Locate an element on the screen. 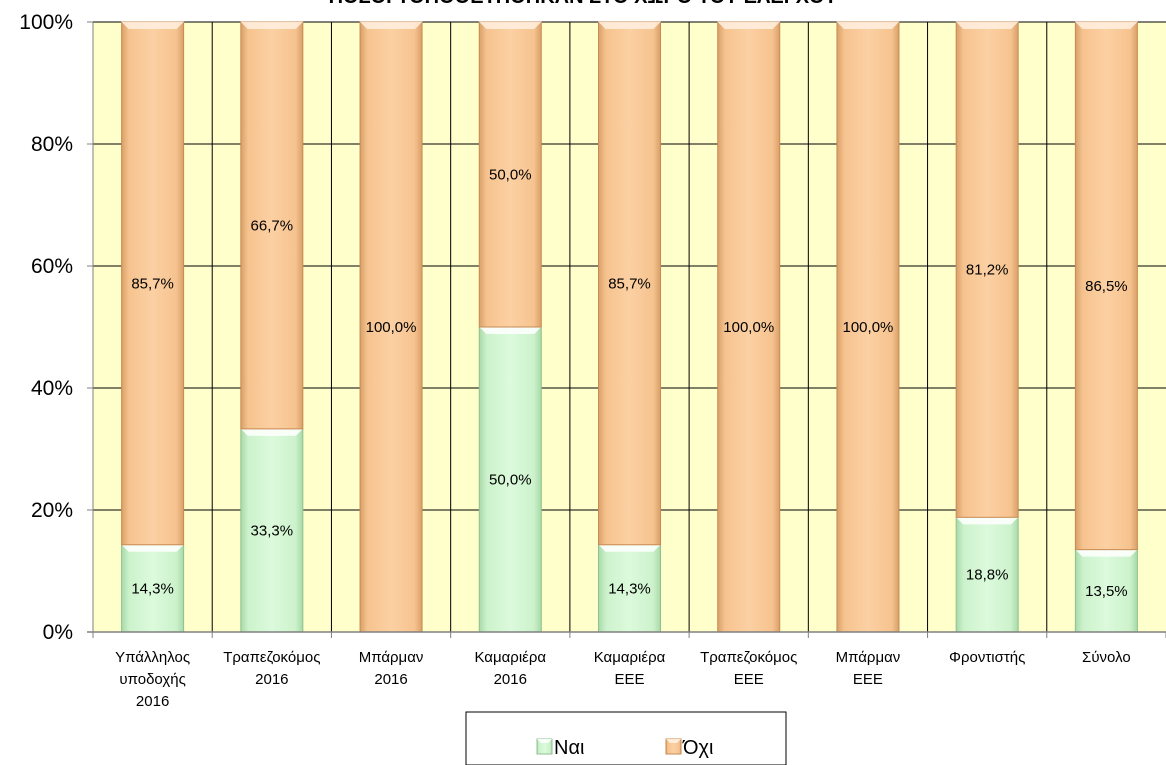  data-label: 18,8% is located at coordinates (987, 575).